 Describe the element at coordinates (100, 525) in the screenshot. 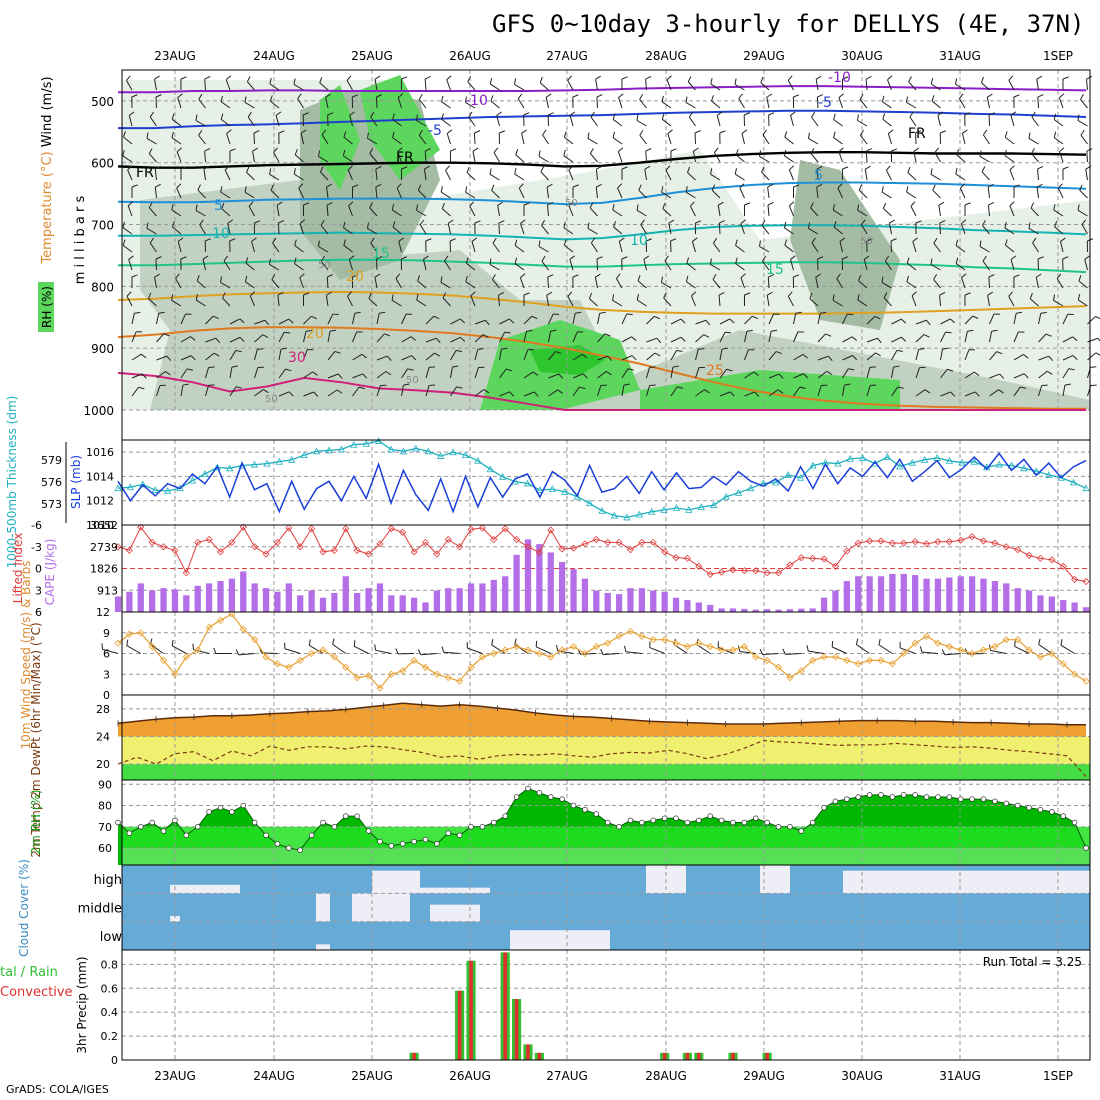

I see `slp-tick-label: 1010` at that location.